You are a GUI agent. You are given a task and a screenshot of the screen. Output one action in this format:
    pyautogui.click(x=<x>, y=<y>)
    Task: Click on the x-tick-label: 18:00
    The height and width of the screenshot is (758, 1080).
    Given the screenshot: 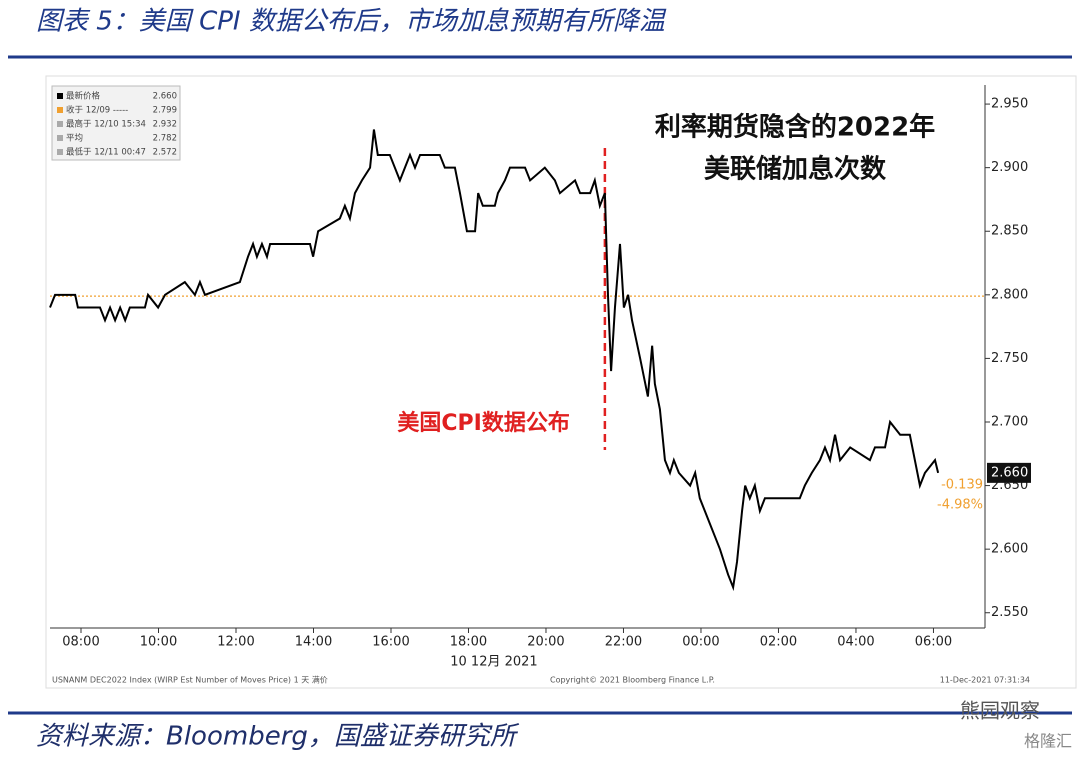 What is the action you would take?
    pyautogui.click(x=468, y=642)
    